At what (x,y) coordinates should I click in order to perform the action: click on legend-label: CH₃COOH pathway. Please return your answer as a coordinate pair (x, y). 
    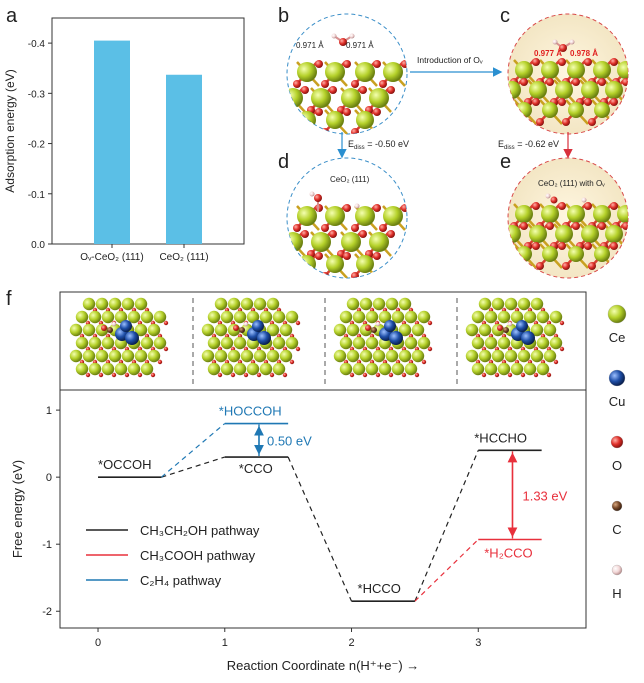
    Looking at the image, I should click on (198, 555).